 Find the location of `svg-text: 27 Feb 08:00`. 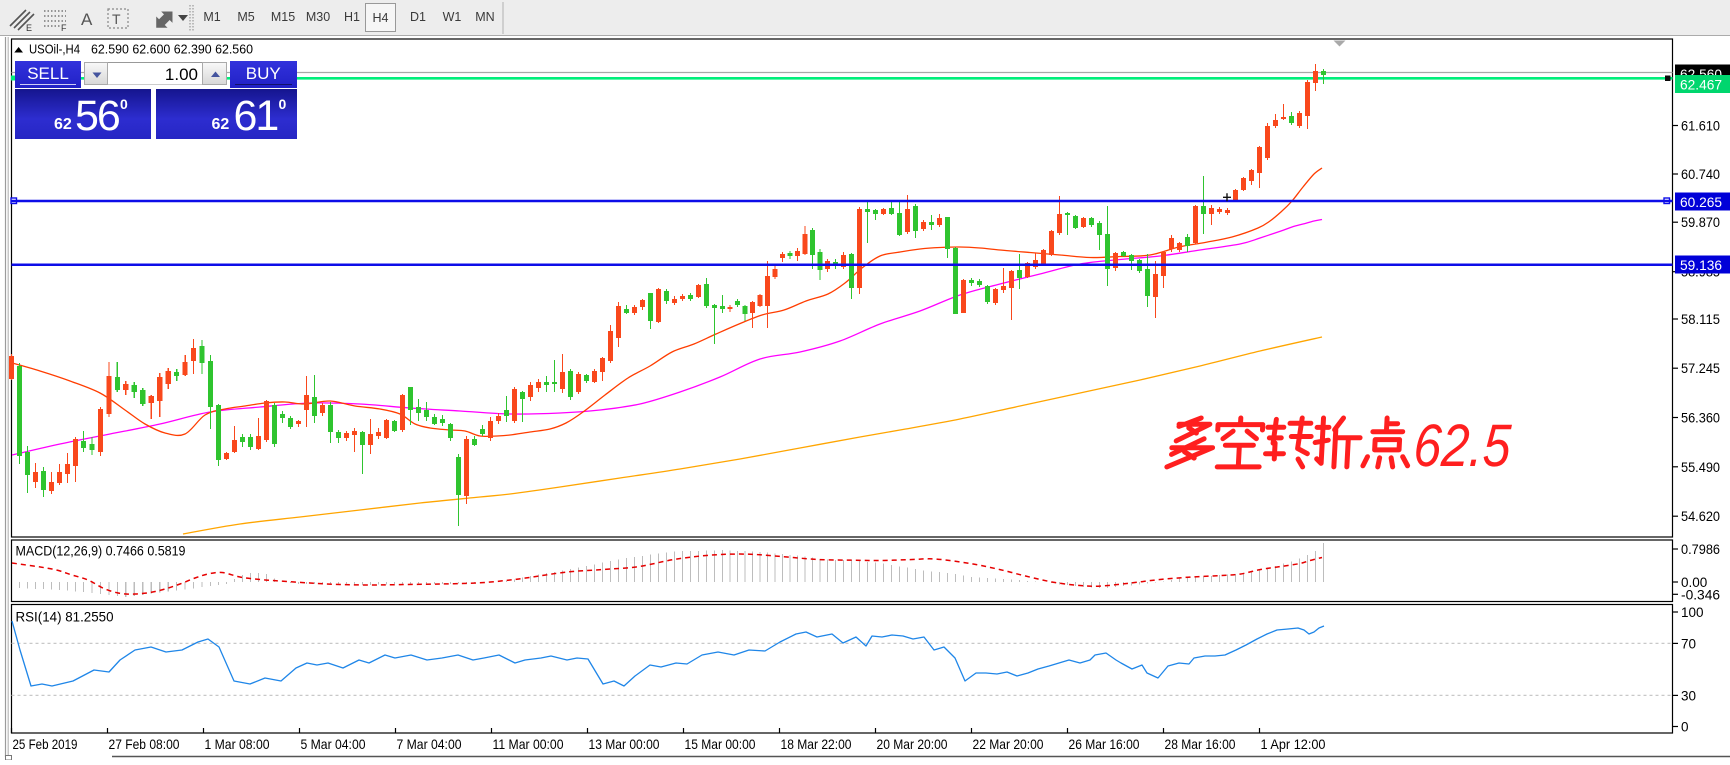

svg-text: 27 Feb 08:00 is located at coordinates (144, 744).